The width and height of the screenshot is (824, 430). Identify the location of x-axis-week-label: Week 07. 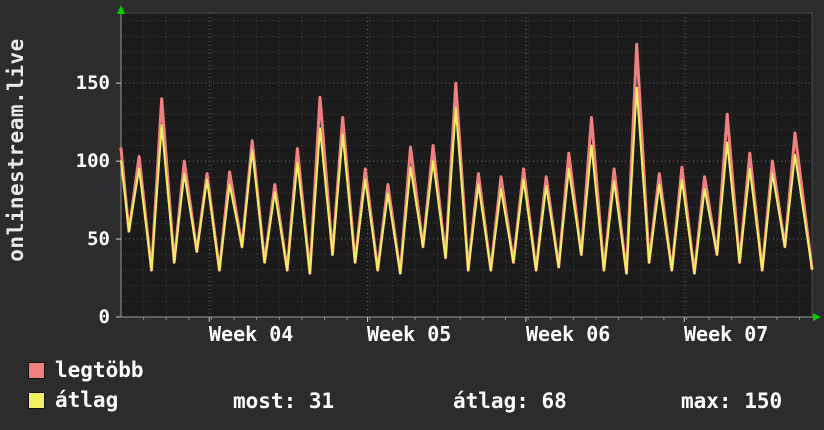
(726, 334).